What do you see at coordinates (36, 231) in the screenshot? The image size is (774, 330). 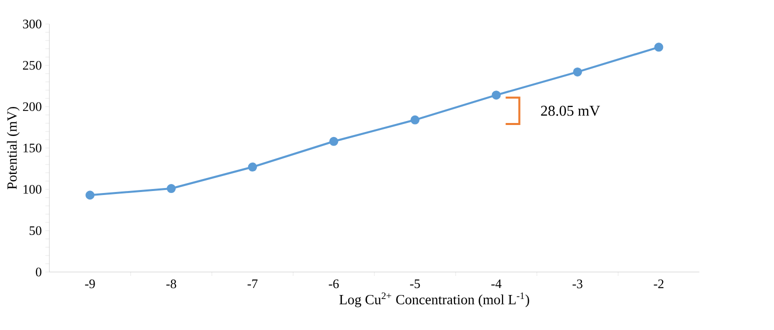 I see `y-tick-label: 50` at bounding box center [36, 231].